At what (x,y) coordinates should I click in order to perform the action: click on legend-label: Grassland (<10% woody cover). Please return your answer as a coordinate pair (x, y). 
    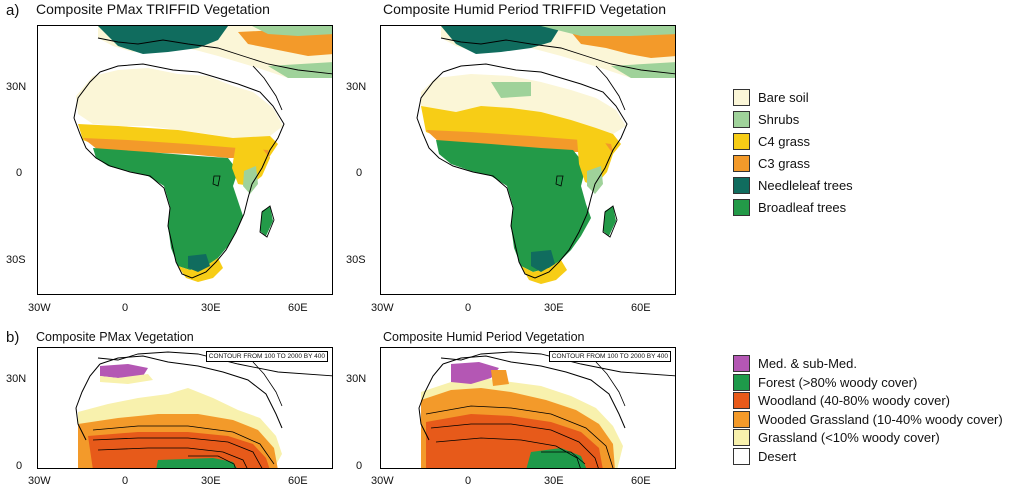
    Looking at the image, I should click on (849, 437).